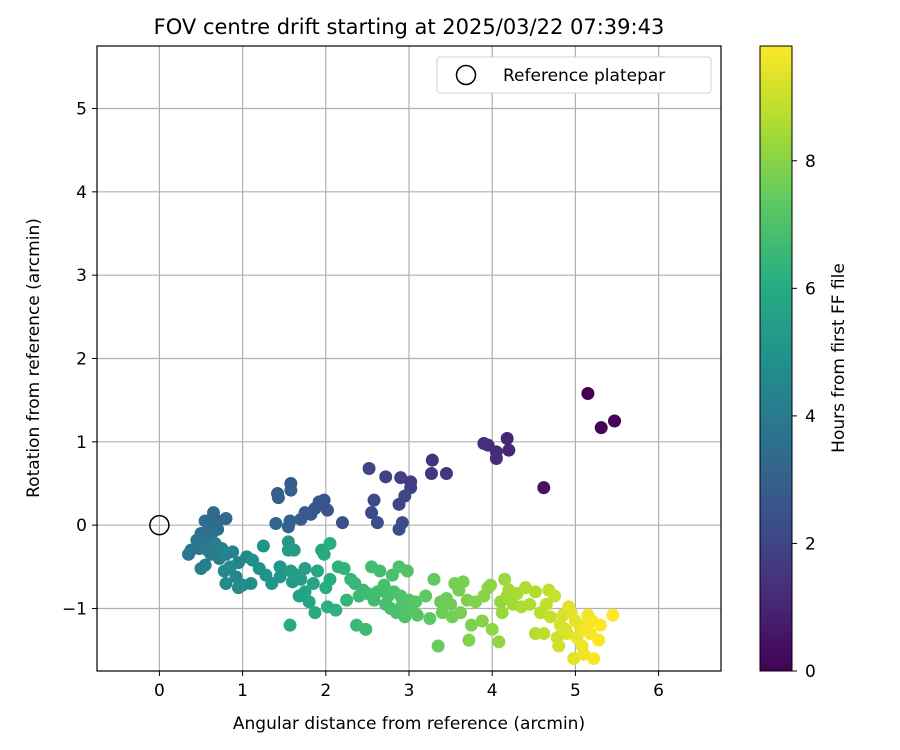 The width and height of the screenshot is (900, 750). I want to click on x-axis-label: Angular distance from reference (arcmin), so click(409, 724).